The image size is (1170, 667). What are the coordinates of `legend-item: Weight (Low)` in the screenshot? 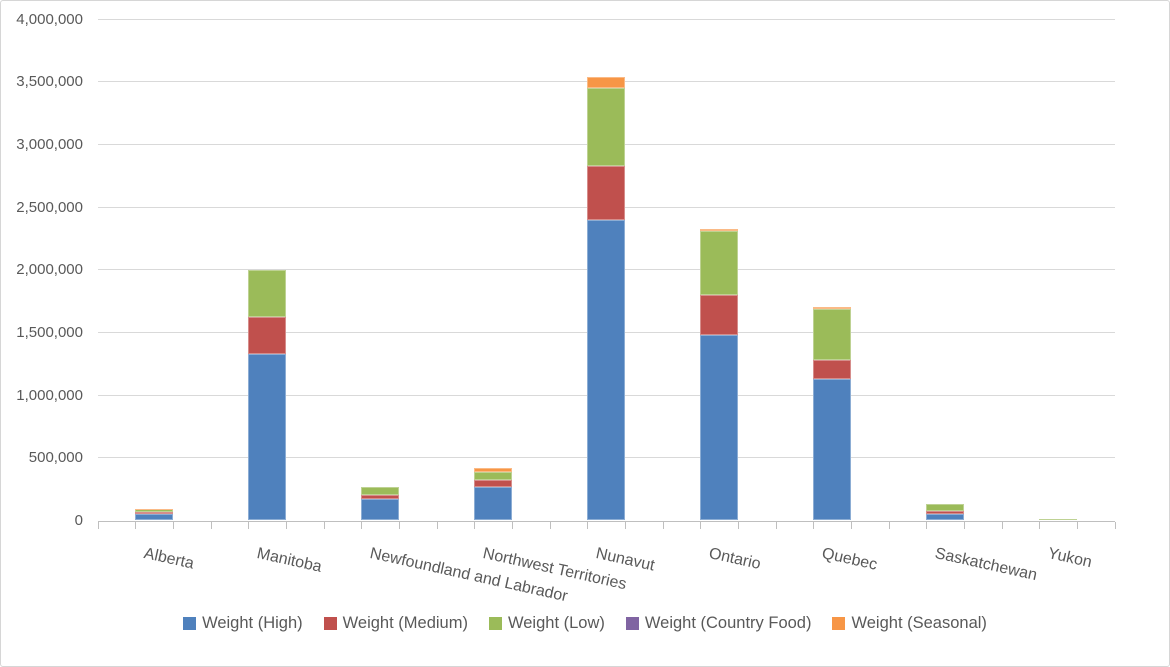 It's located at (546, 623).